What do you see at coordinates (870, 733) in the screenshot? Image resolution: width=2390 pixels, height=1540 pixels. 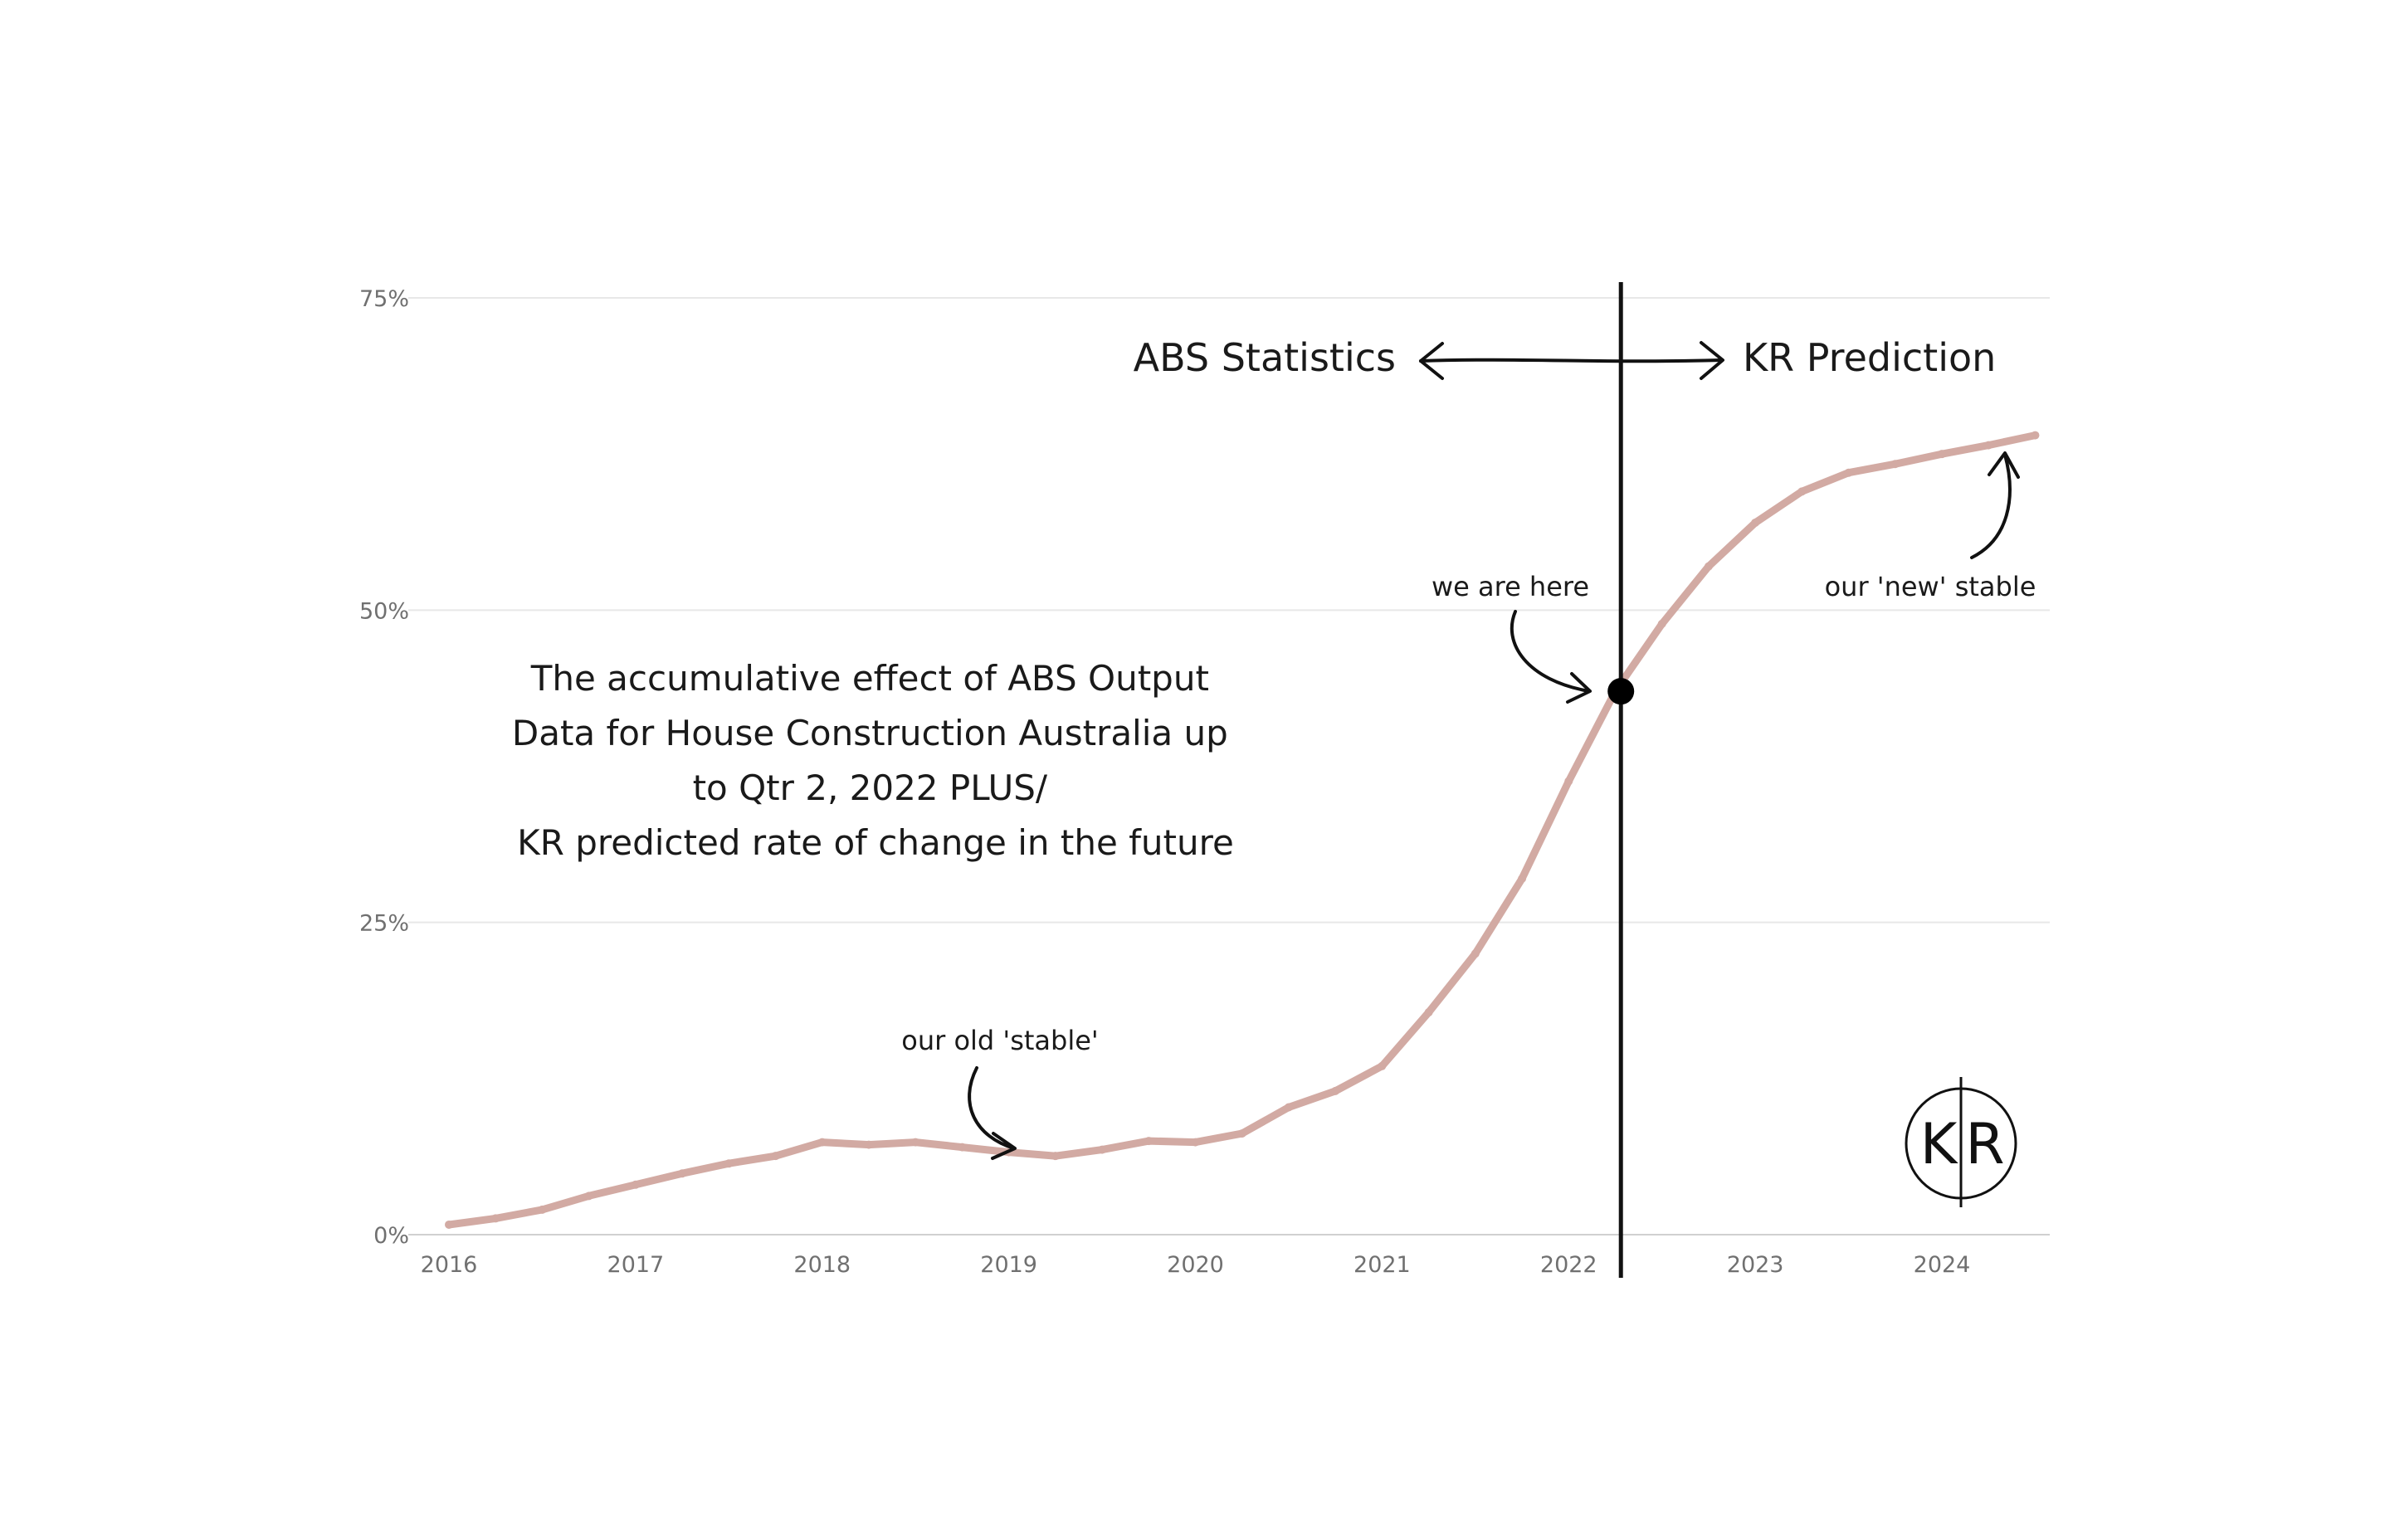 I see `title-line-2: Data for House Construction Australia up` at bounding box center [870, 733].